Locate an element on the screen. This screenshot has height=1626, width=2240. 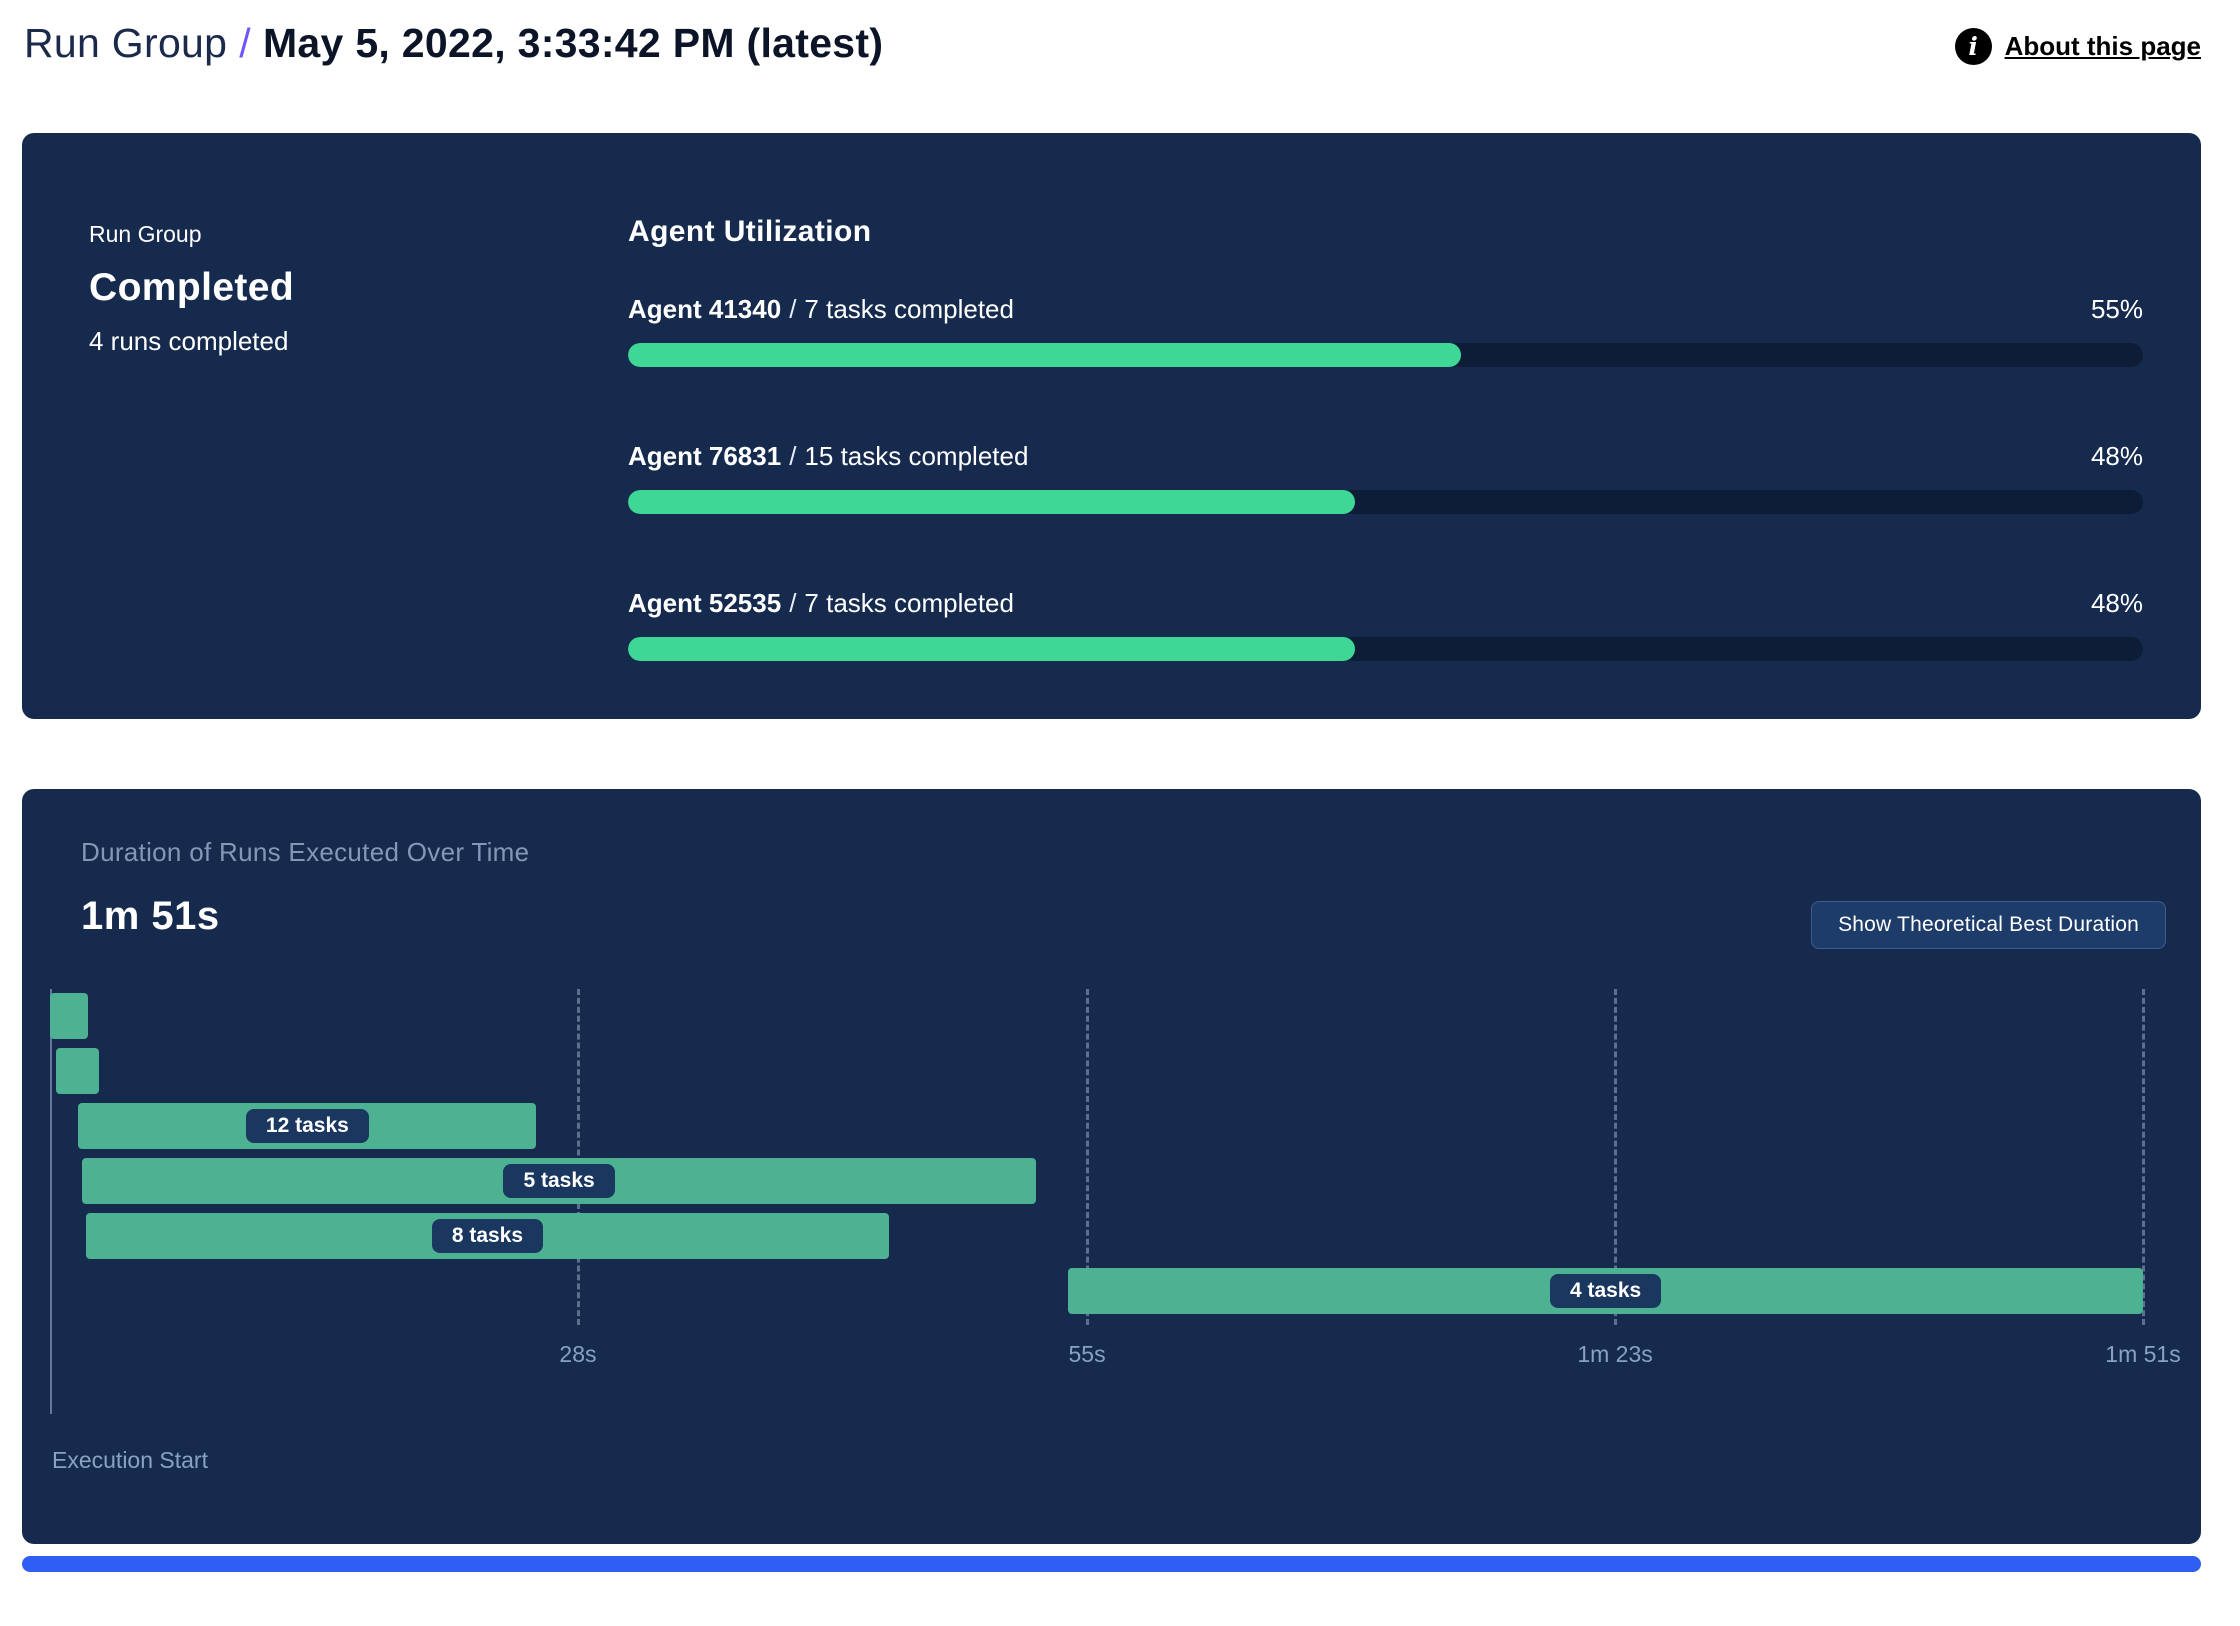
gantt-row: 4 tasks is located at coordinates (1096, 1291).